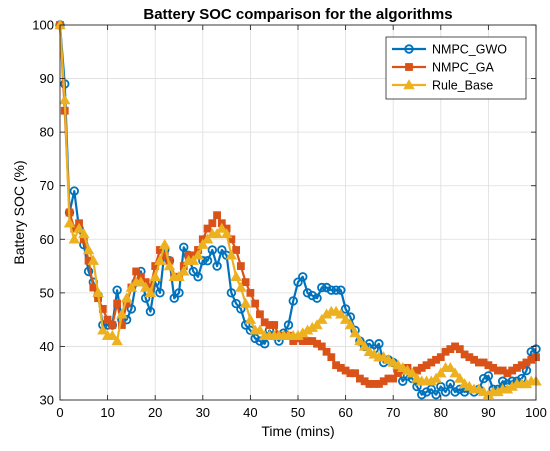 This screenshot has width=550, height=451. I want to click on legend: NMPC_GWO NMPC_GA Rule_Base, so click(456, 68).